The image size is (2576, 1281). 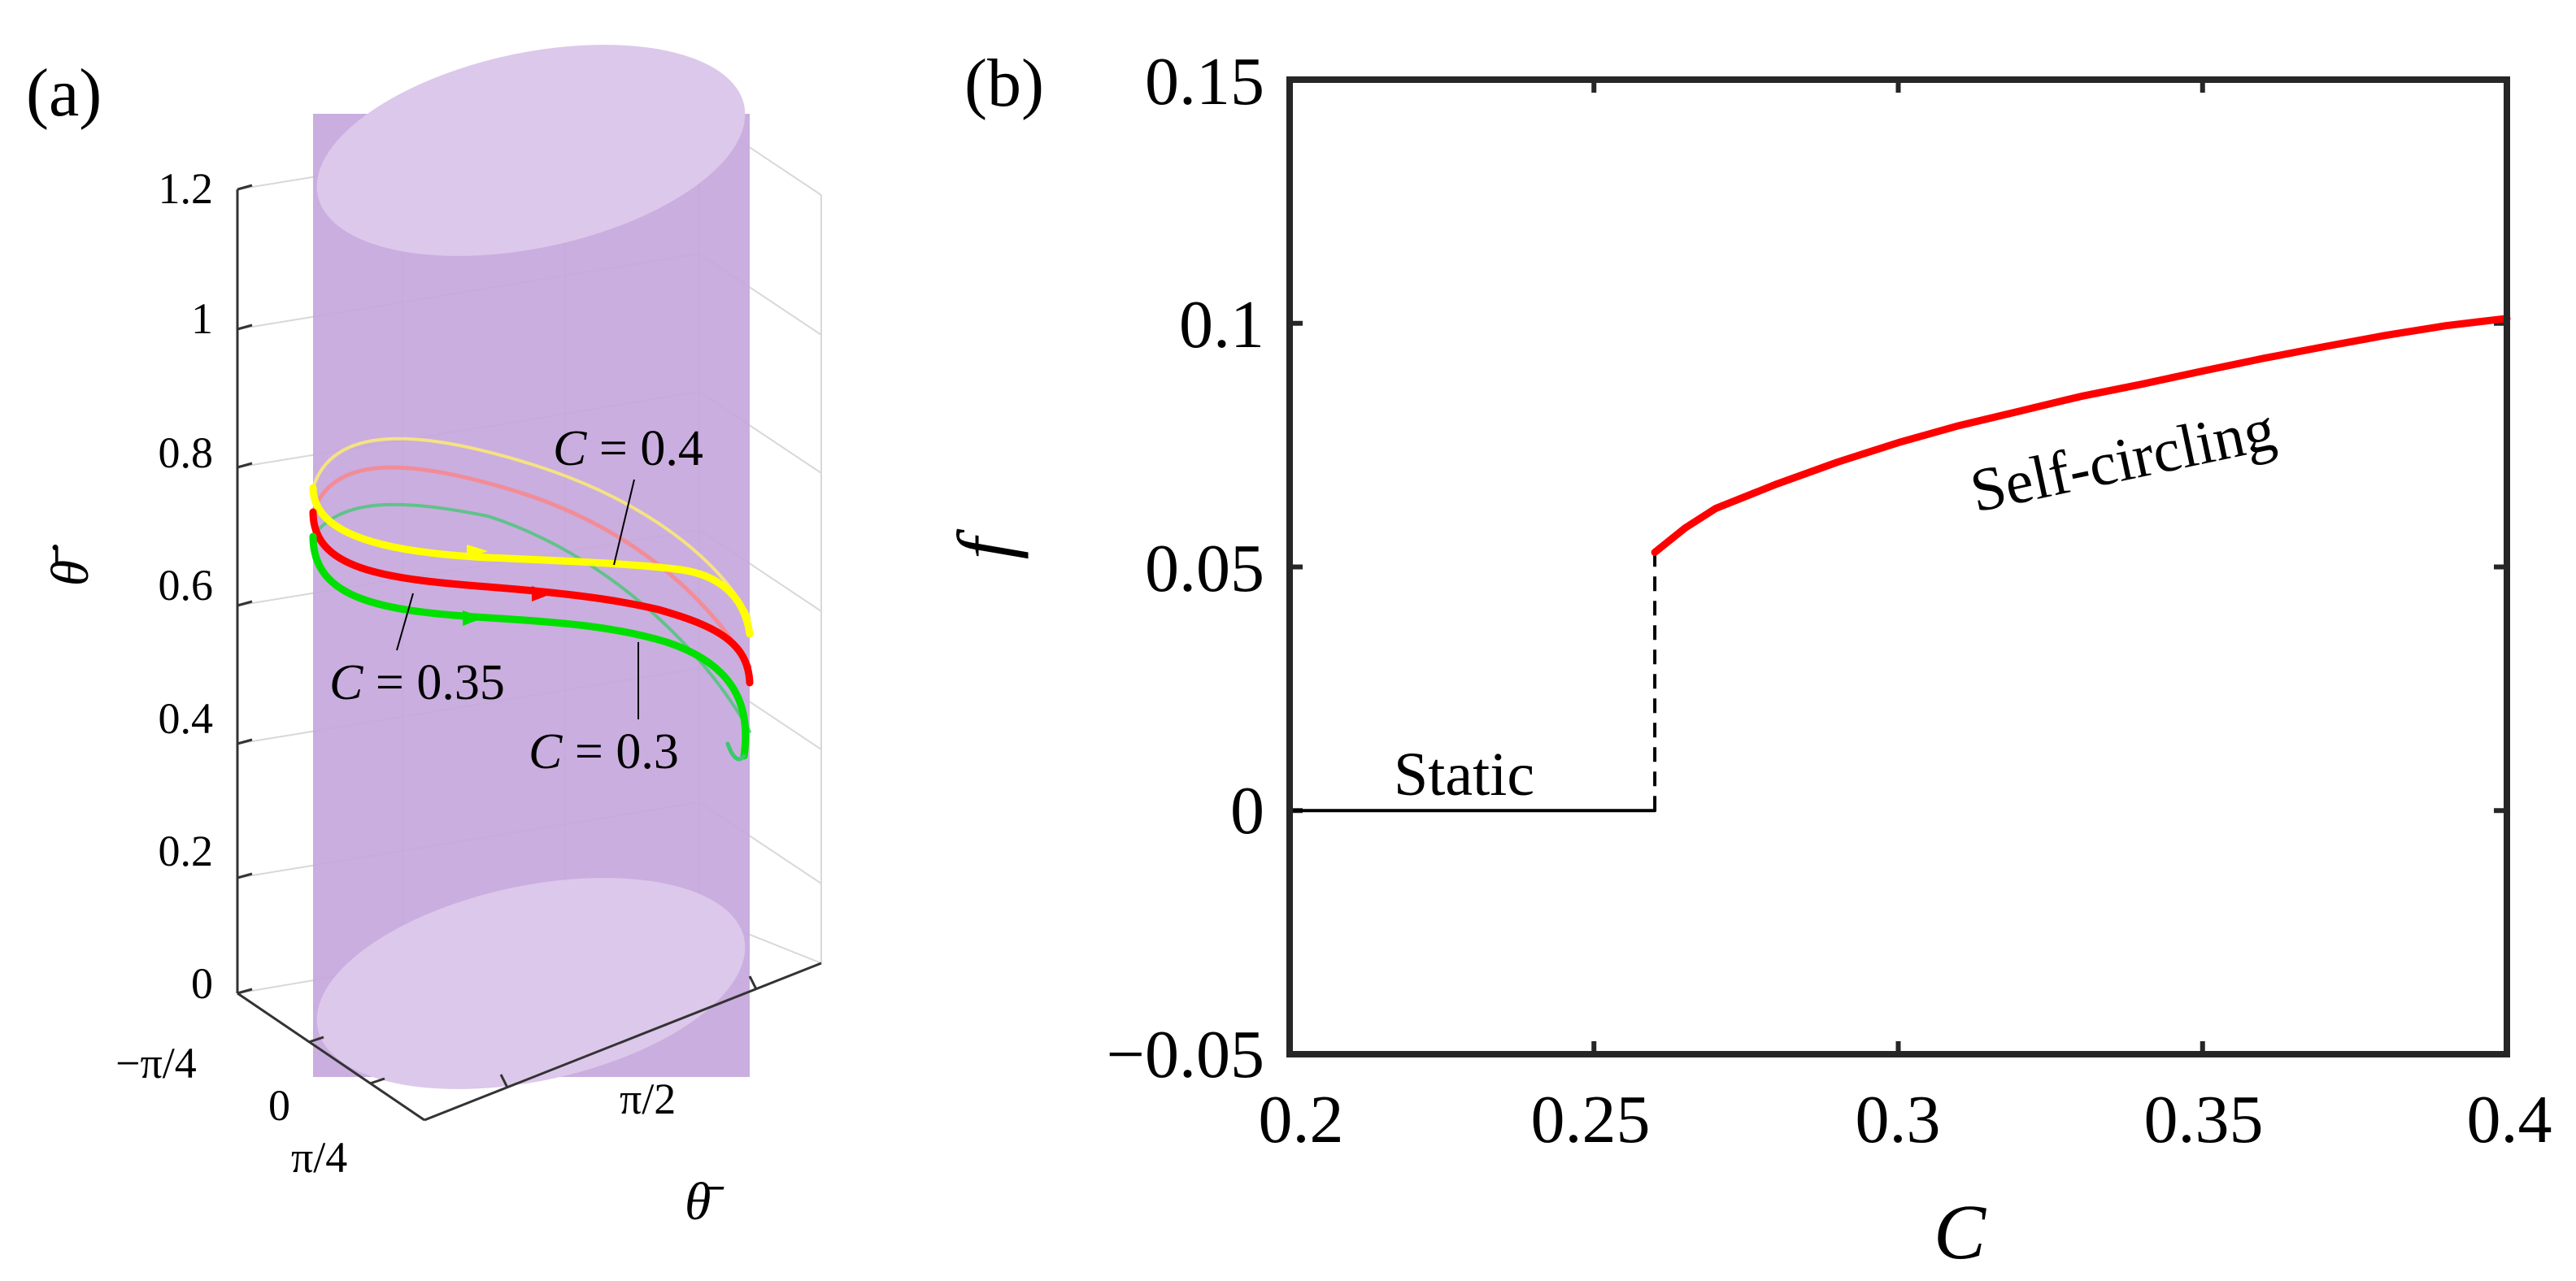 I want to click on panel-a-label: (a), so click(x=64, y=93).